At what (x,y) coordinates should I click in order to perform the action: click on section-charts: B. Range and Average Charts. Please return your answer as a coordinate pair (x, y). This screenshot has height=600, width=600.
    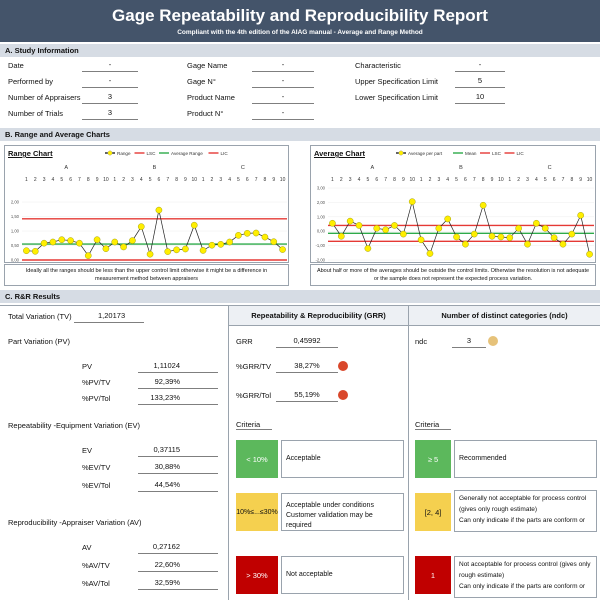
    Looking at the image, I should click on (300, 134).